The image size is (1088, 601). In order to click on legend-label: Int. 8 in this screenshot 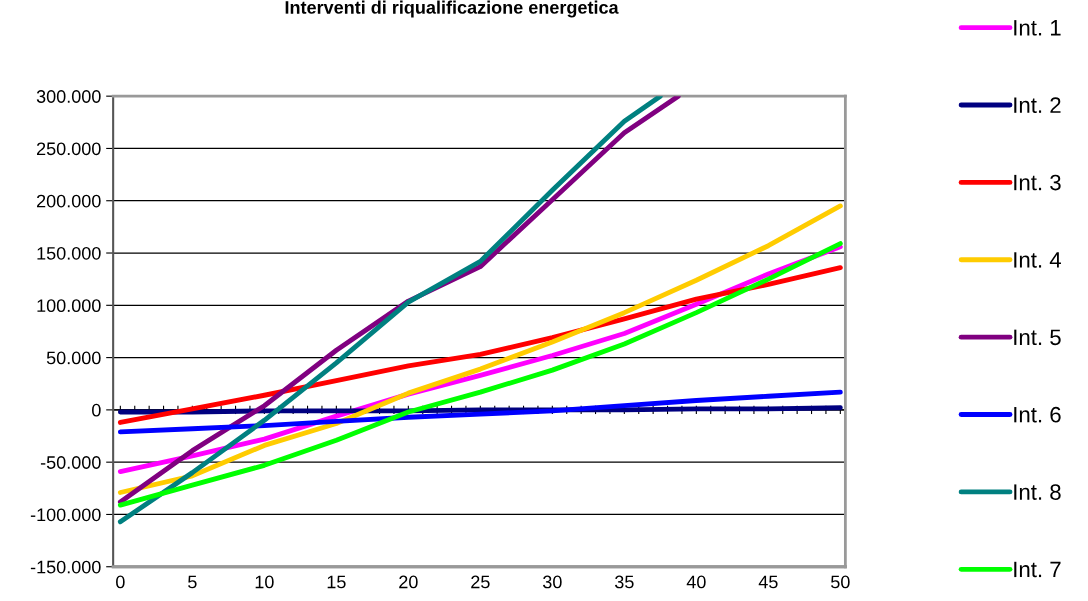, I will do `click(1037, 492)`.